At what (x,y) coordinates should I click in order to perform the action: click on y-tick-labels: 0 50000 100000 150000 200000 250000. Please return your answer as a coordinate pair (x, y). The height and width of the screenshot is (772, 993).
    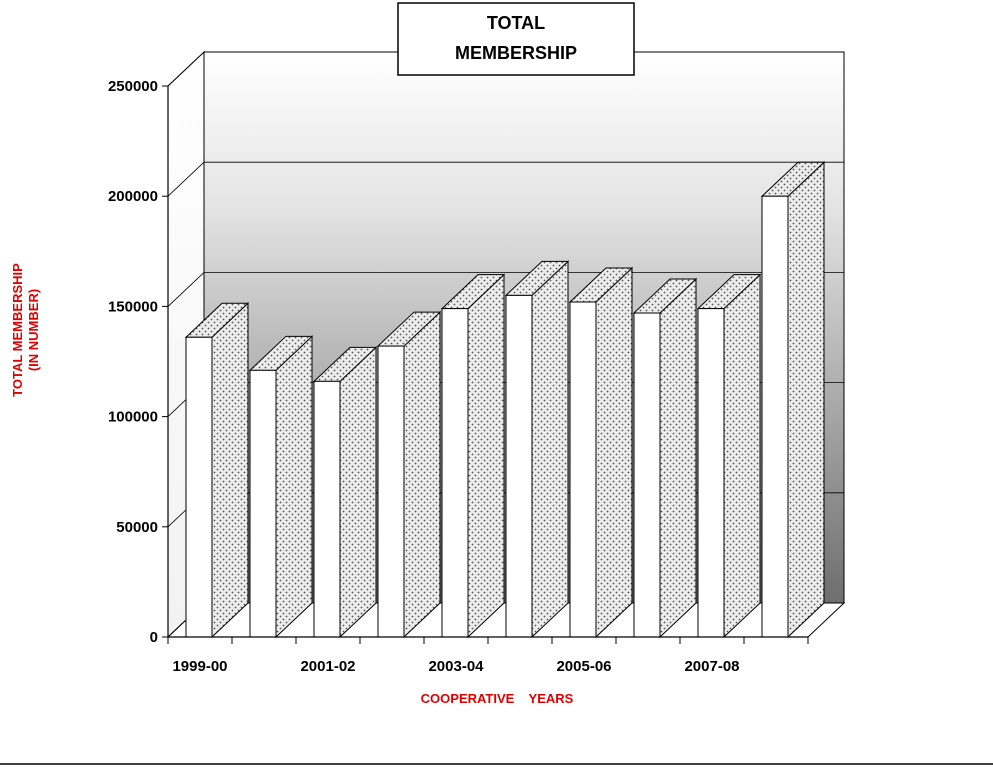
    Looking at the image, I should click on (133, 362).